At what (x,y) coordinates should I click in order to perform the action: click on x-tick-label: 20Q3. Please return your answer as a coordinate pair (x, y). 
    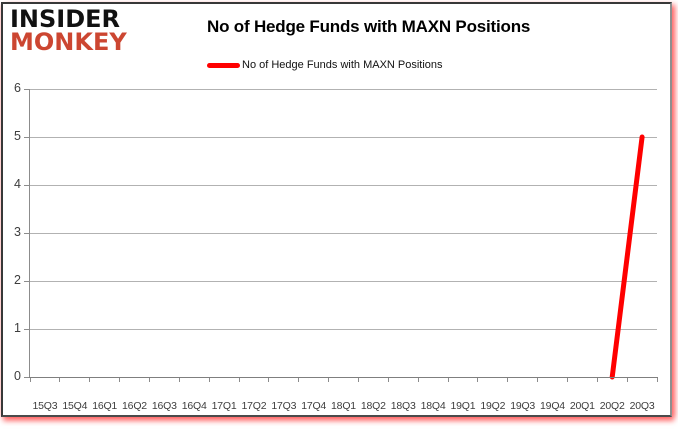
    Looking at the image, I should click on (642, 406).